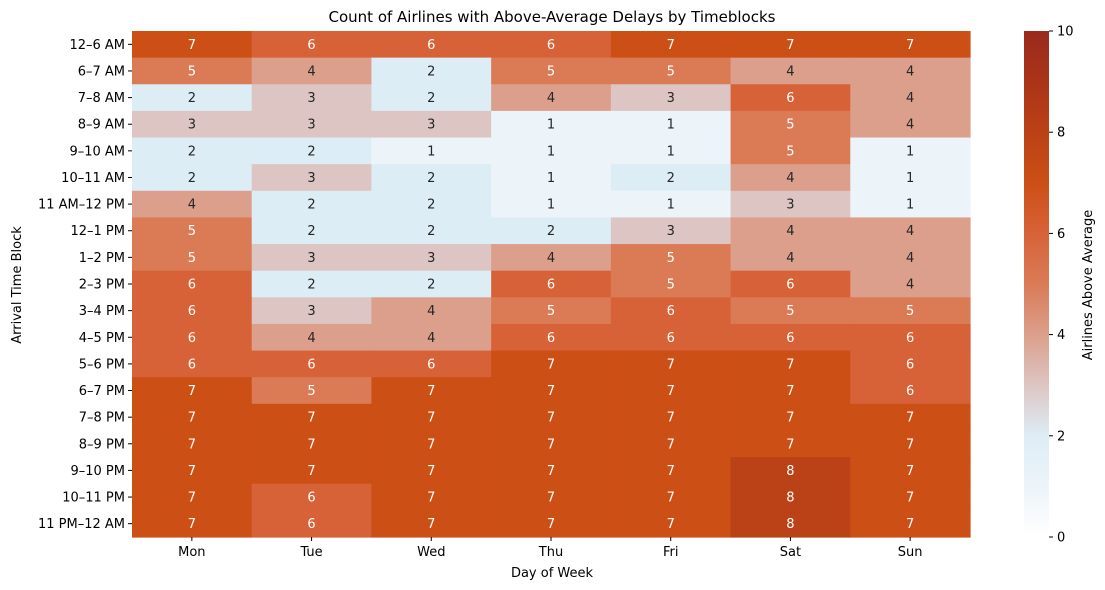 The height and width of the screenshot is (590, 1105). What do you see at coordinates (1061, 335) in the screenshot?
I see `colorbar-tick-label: 4` at bounding box center [1061, 335].